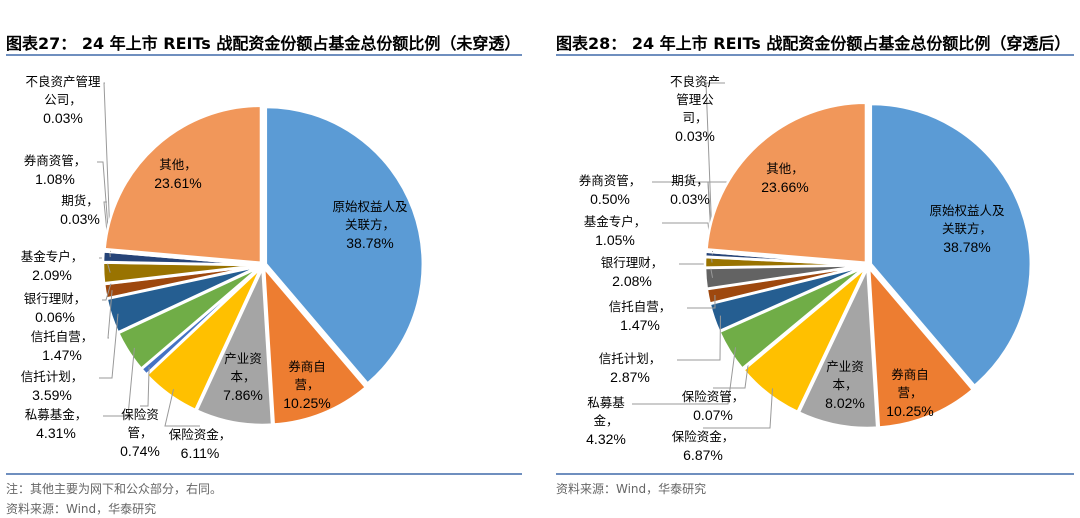 The height and width of the screenshot is (518, 1080). I want to click on chart-title-right: 图表28： 24 年上市 REITs 战配资金份额占基金总份额比例（穿透后）, so click(813, 43).